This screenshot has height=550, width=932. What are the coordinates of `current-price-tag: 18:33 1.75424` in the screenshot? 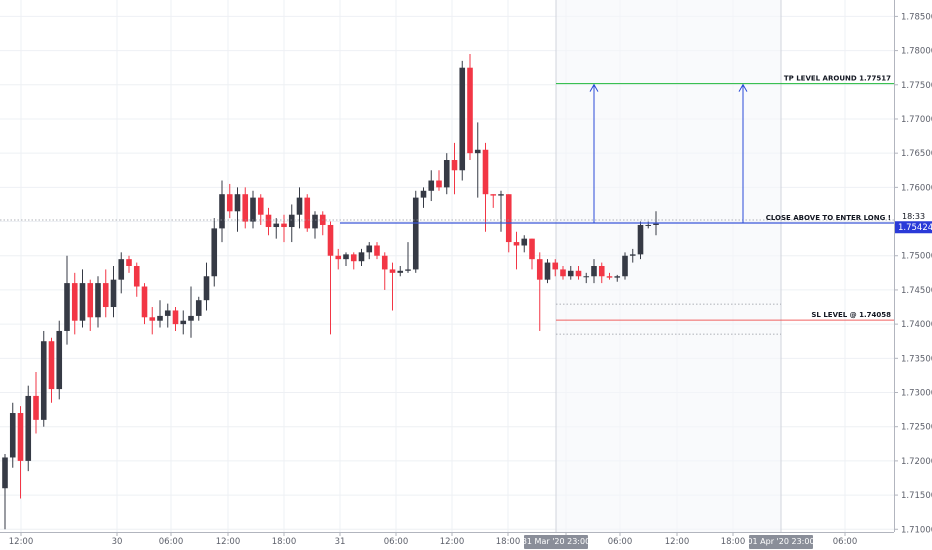 It's located at (913, 222).